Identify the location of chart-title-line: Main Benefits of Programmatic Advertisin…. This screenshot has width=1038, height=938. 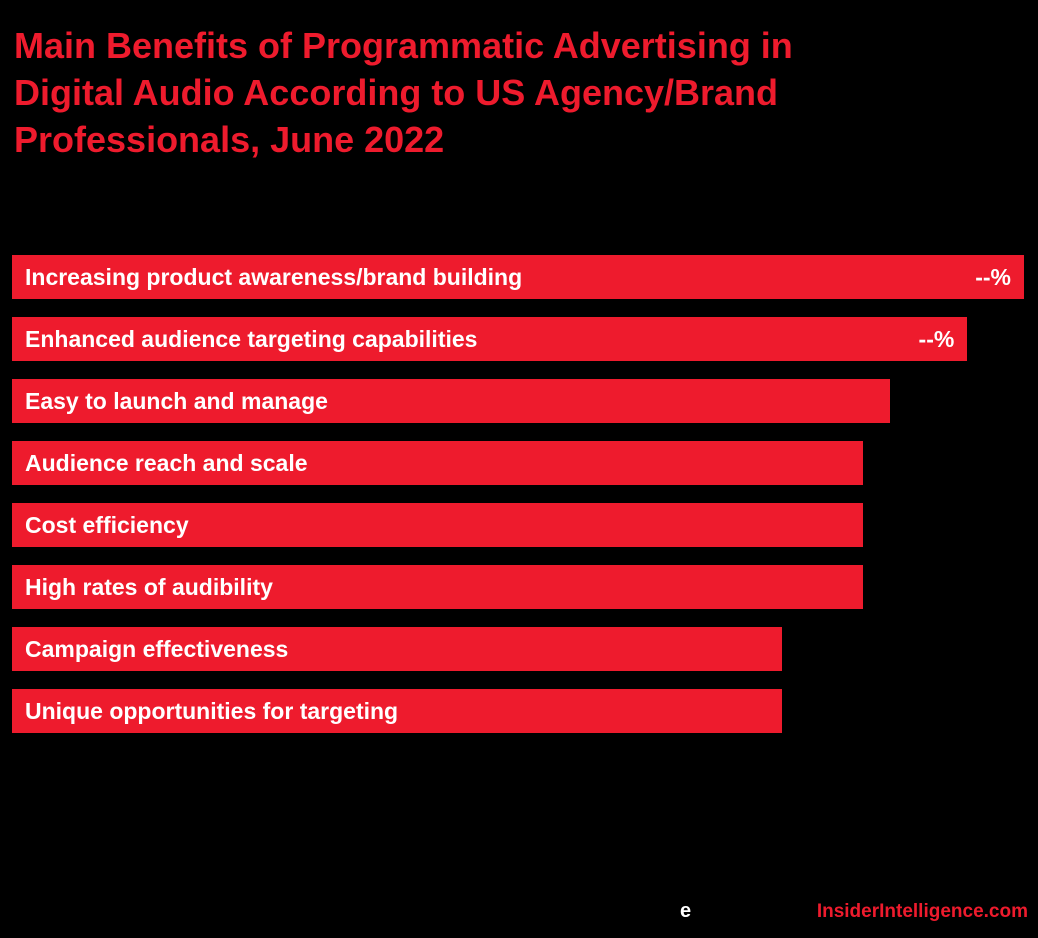
(403, 45).